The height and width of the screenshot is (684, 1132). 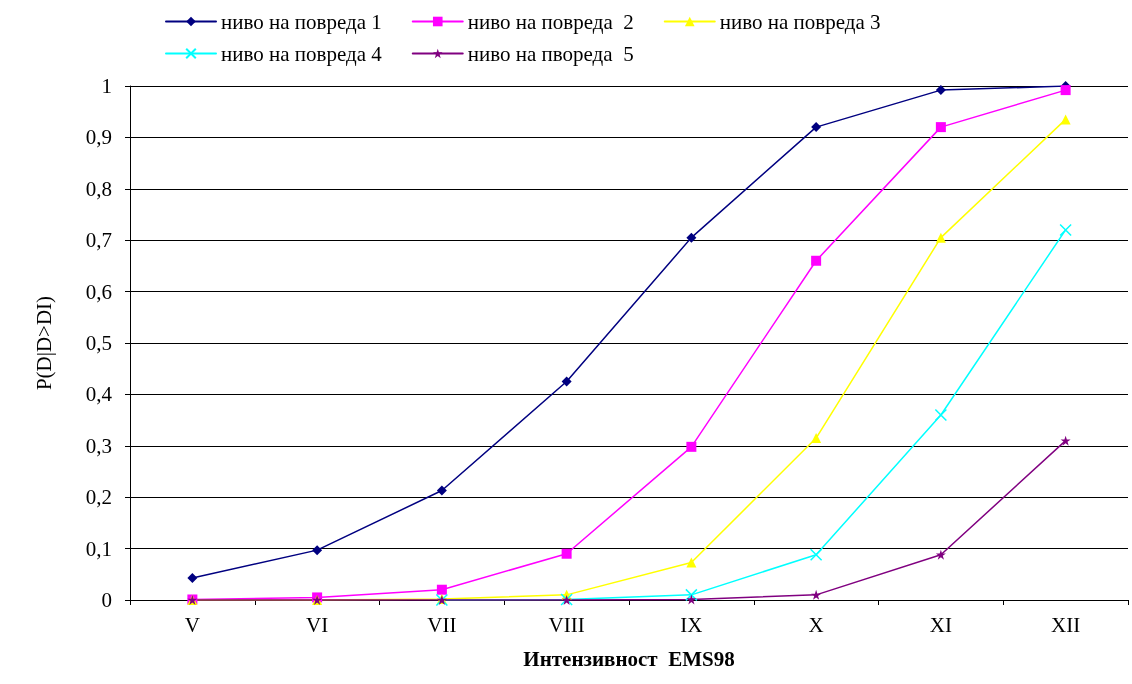 What do you see at coordinates (691, 624) in the screenshot?
I see `x-tick-label: IX` at bounding box center [691, 624].